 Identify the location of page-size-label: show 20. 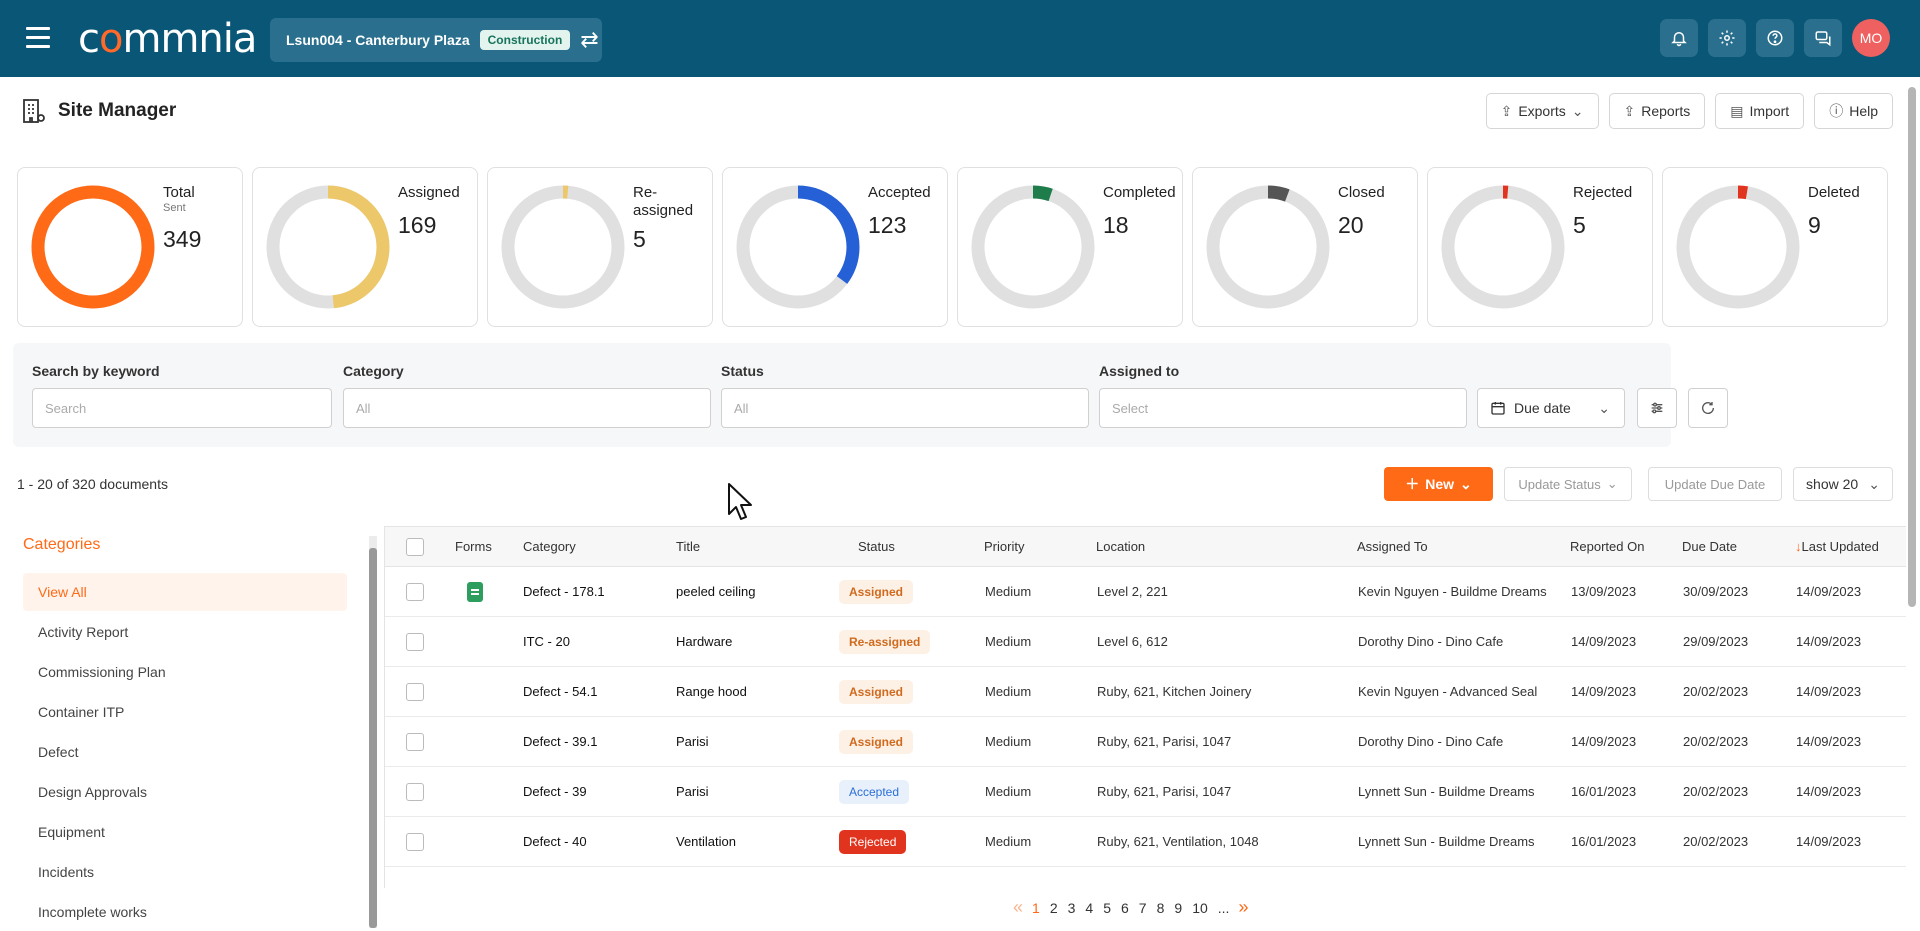
(1832, 484).